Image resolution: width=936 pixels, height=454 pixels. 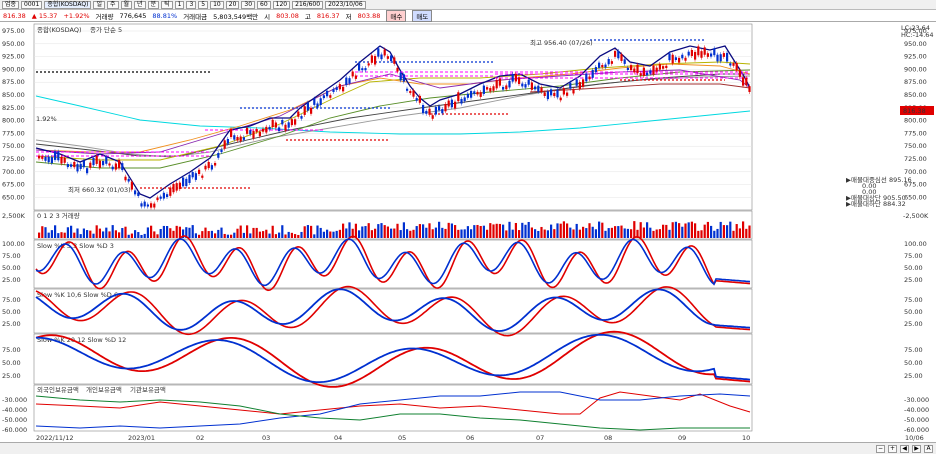 What do you see at coordinates (915, 244) in the screenshot?
I see `osc-tick-right: 100.00` at bounding box center [915, 244].